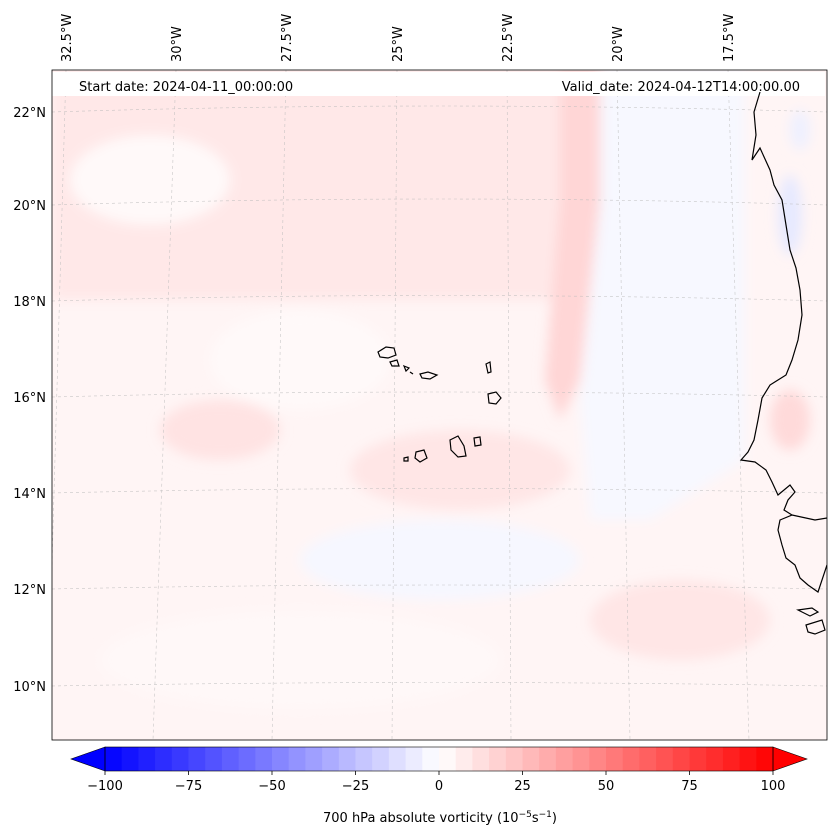 The width and height of the screenshot is (837, 839). I want to click on lat-label: 16°N, so click(29, 398).